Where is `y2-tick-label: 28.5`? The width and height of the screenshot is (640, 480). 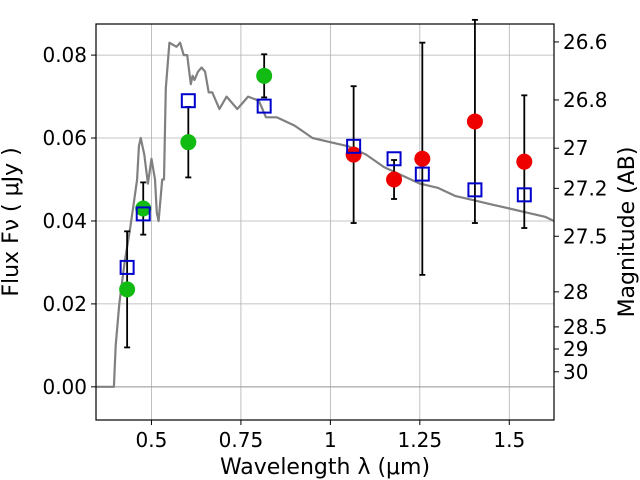 y2-tick-label: 28.5 is located at coordinates (585, 327).